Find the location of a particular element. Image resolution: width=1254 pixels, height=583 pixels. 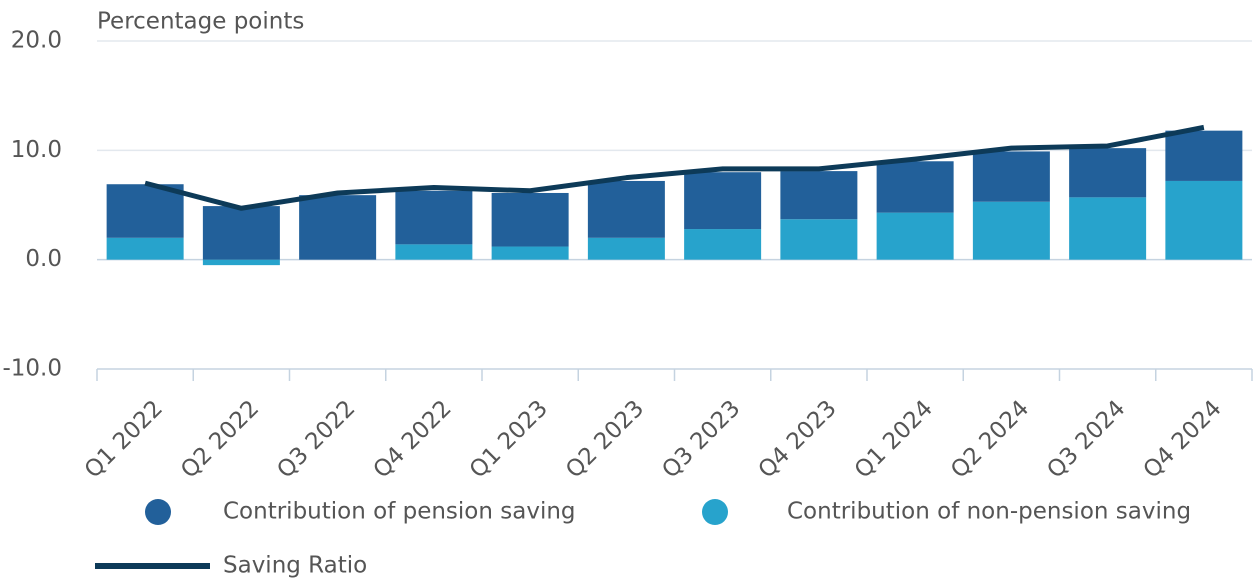

x-tick-label: Q1 2024 is located at coordinates (894, 439).